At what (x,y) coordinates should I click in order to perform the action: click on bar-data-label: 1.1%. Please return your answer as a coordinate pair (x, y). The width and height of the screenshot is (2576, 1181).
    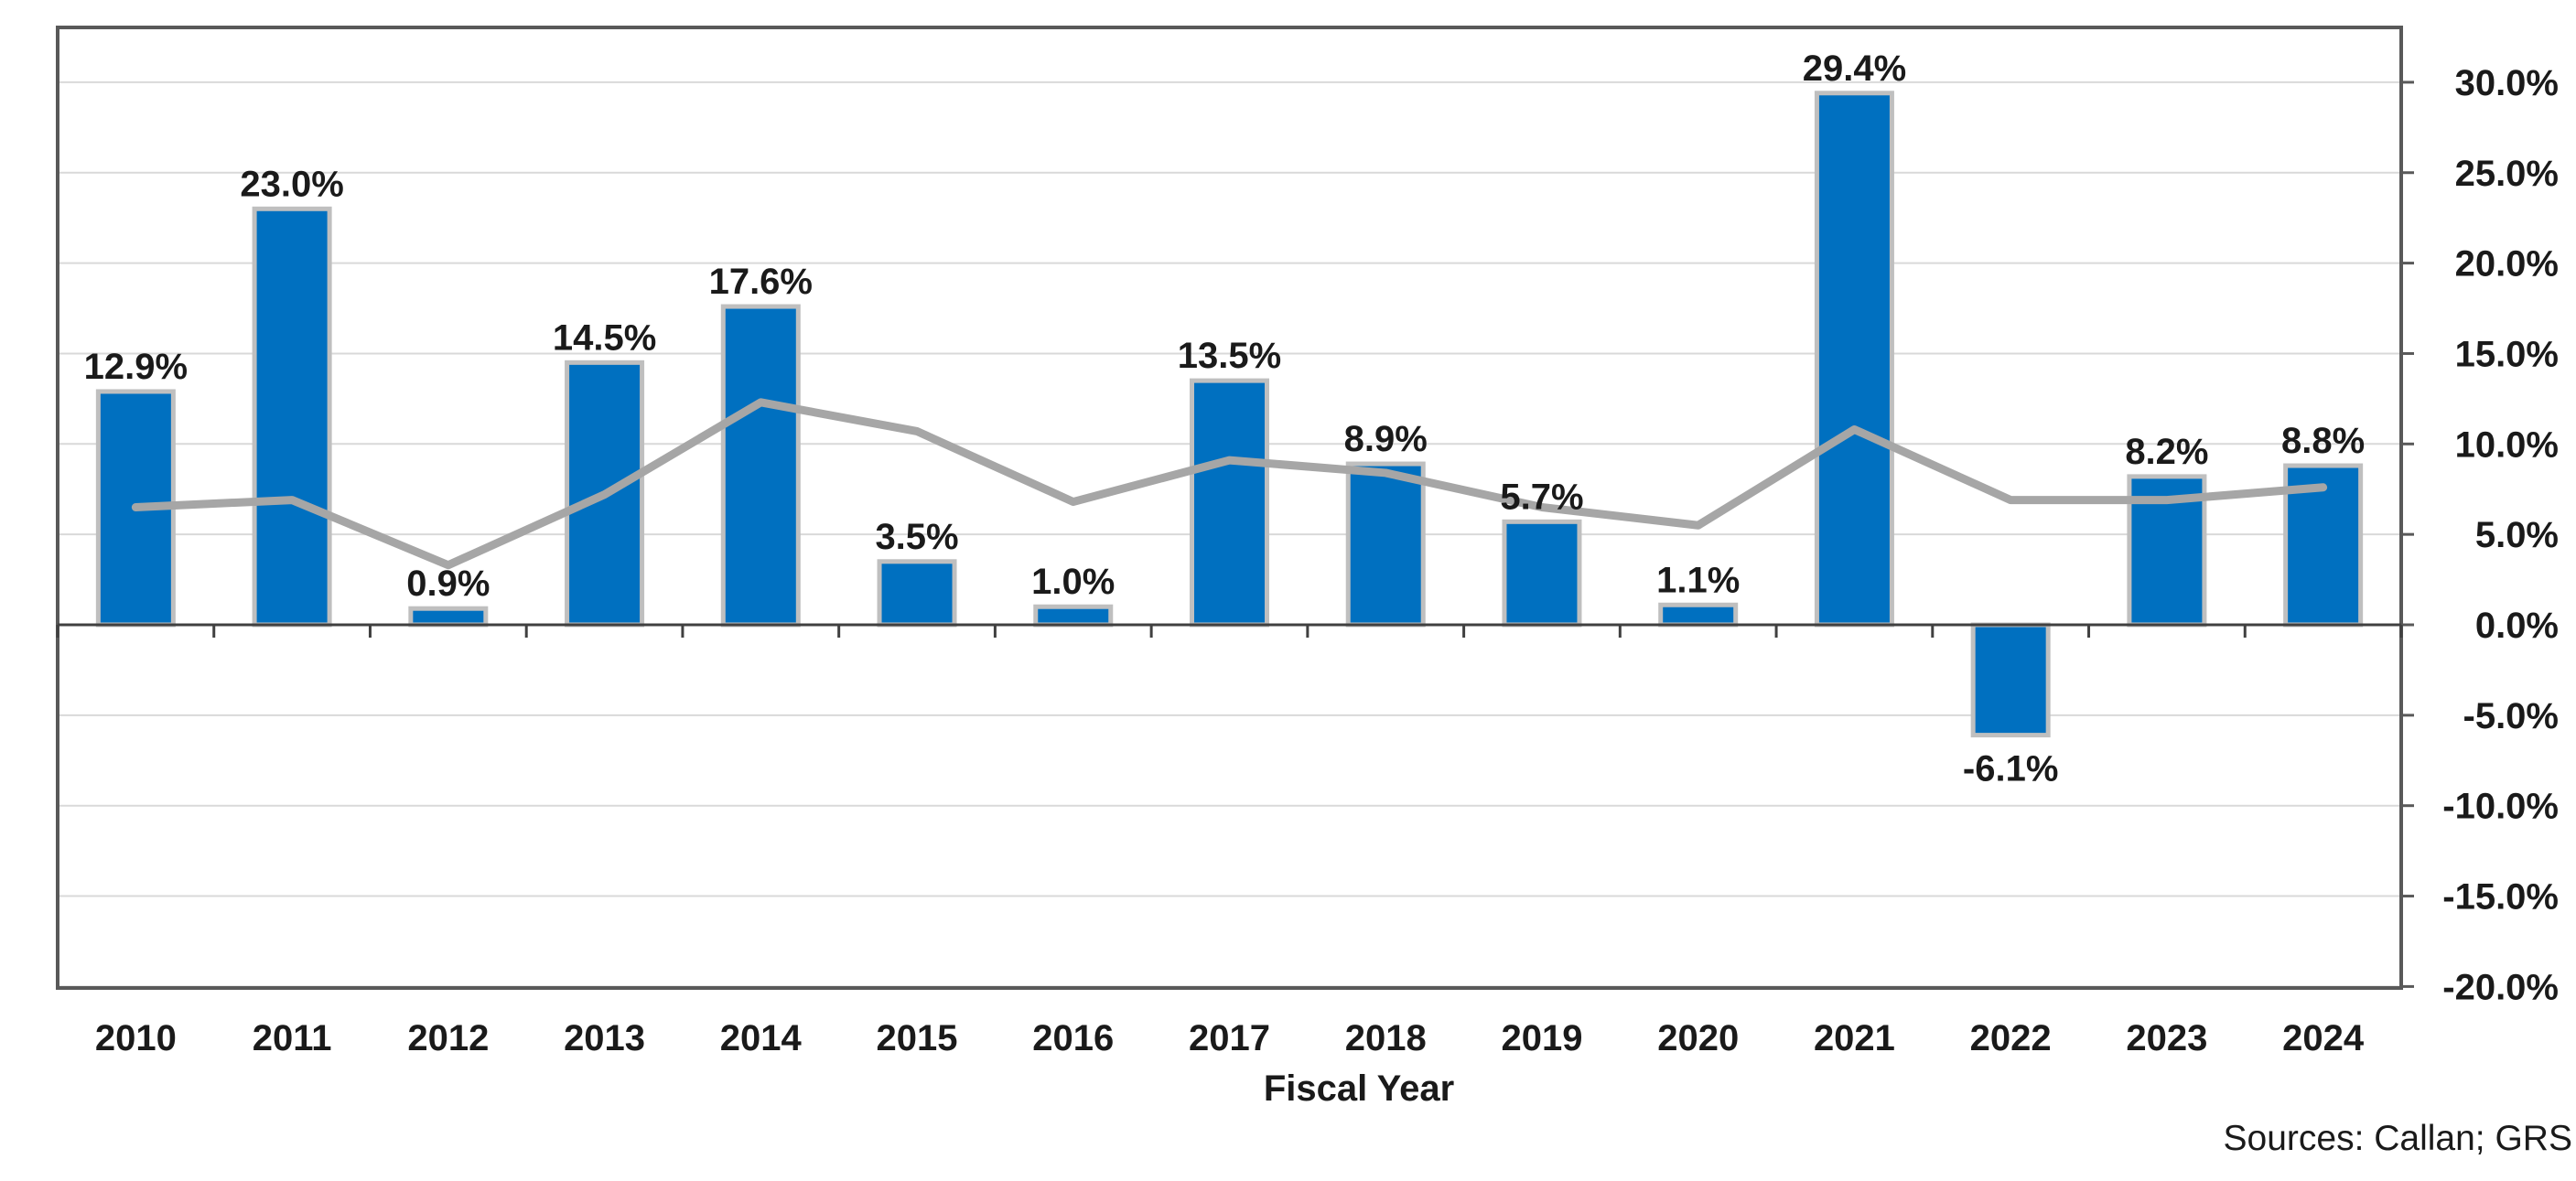
    Looking at the image, I should click on (1698, 580).